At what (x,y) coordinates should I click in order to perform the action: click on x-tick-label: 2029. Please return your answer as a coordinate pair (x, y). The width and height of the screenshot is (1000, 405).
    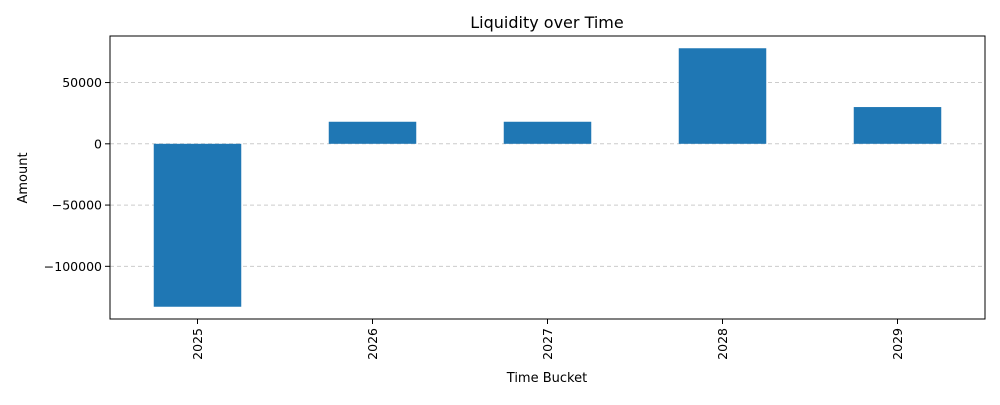
    Looking at the image, I should click on (897, 344).